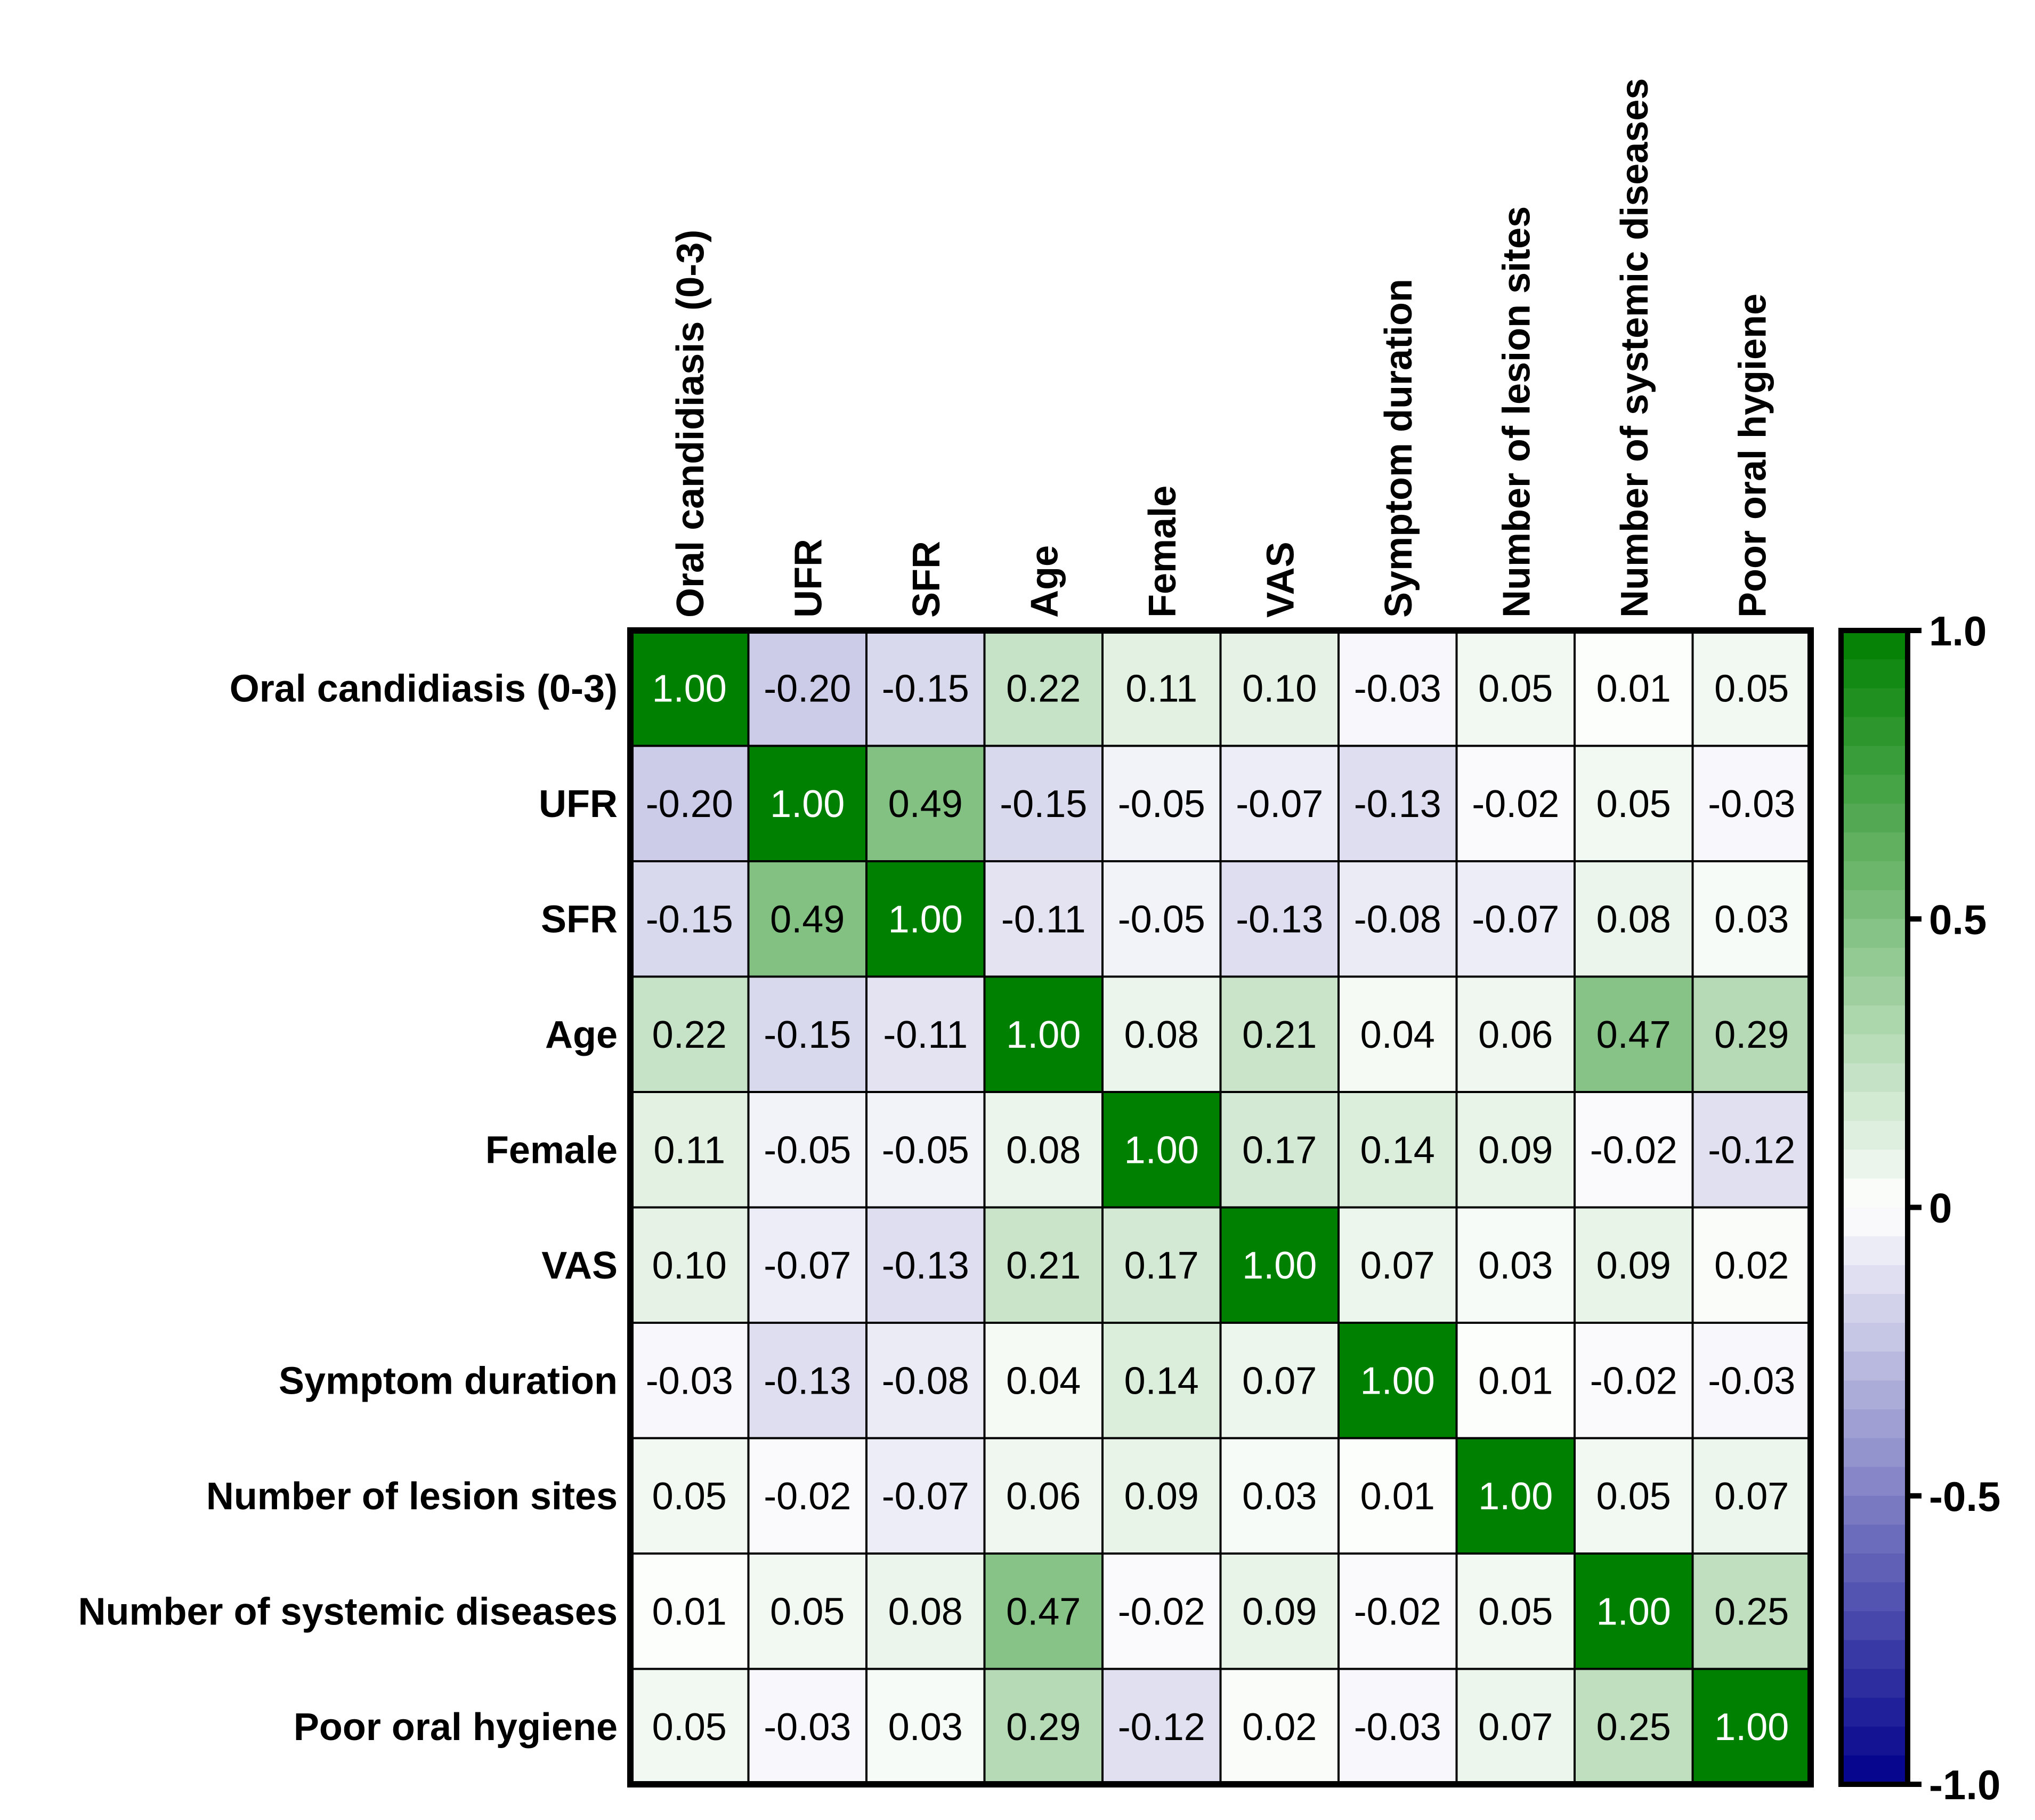 Image resolution: width=2035 pixels, height=1820 pixels. Describe the element at coordinates (1279, 804) in the screenshot. I see `cell-value-label: -0.07` at that location.